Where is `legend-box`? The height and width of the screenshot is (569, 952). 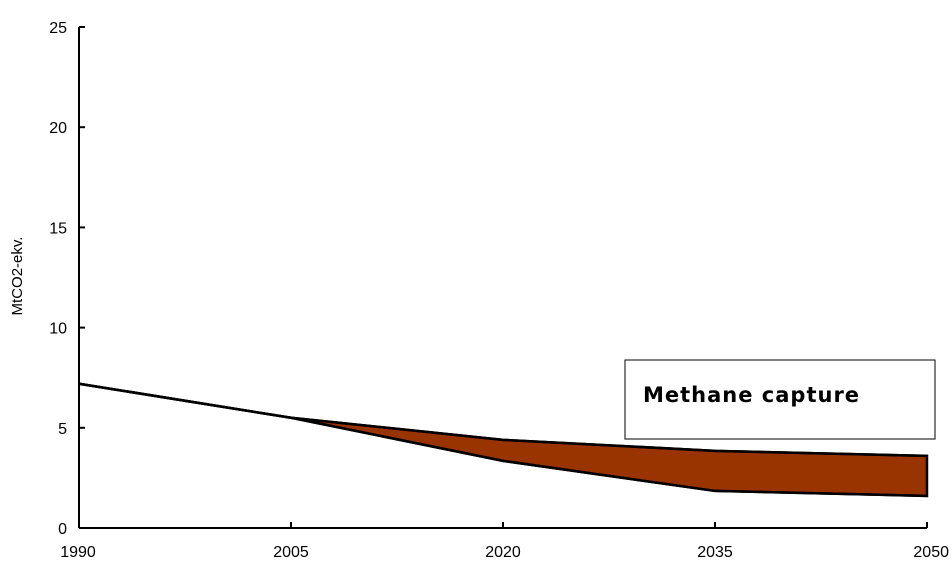 legend-box is located at coordinates (780, 399).